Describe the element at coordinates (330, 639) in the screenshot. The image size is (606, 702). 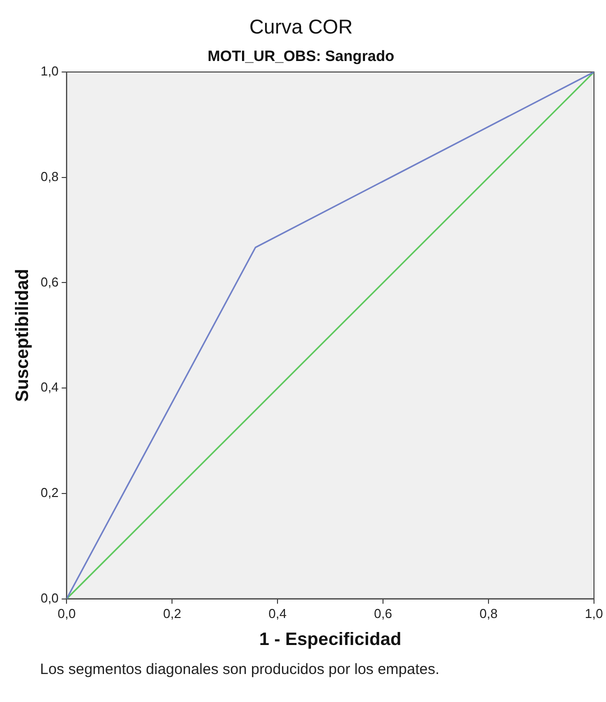
I see `x-axis-title: 1 - Especificidad` at that location.